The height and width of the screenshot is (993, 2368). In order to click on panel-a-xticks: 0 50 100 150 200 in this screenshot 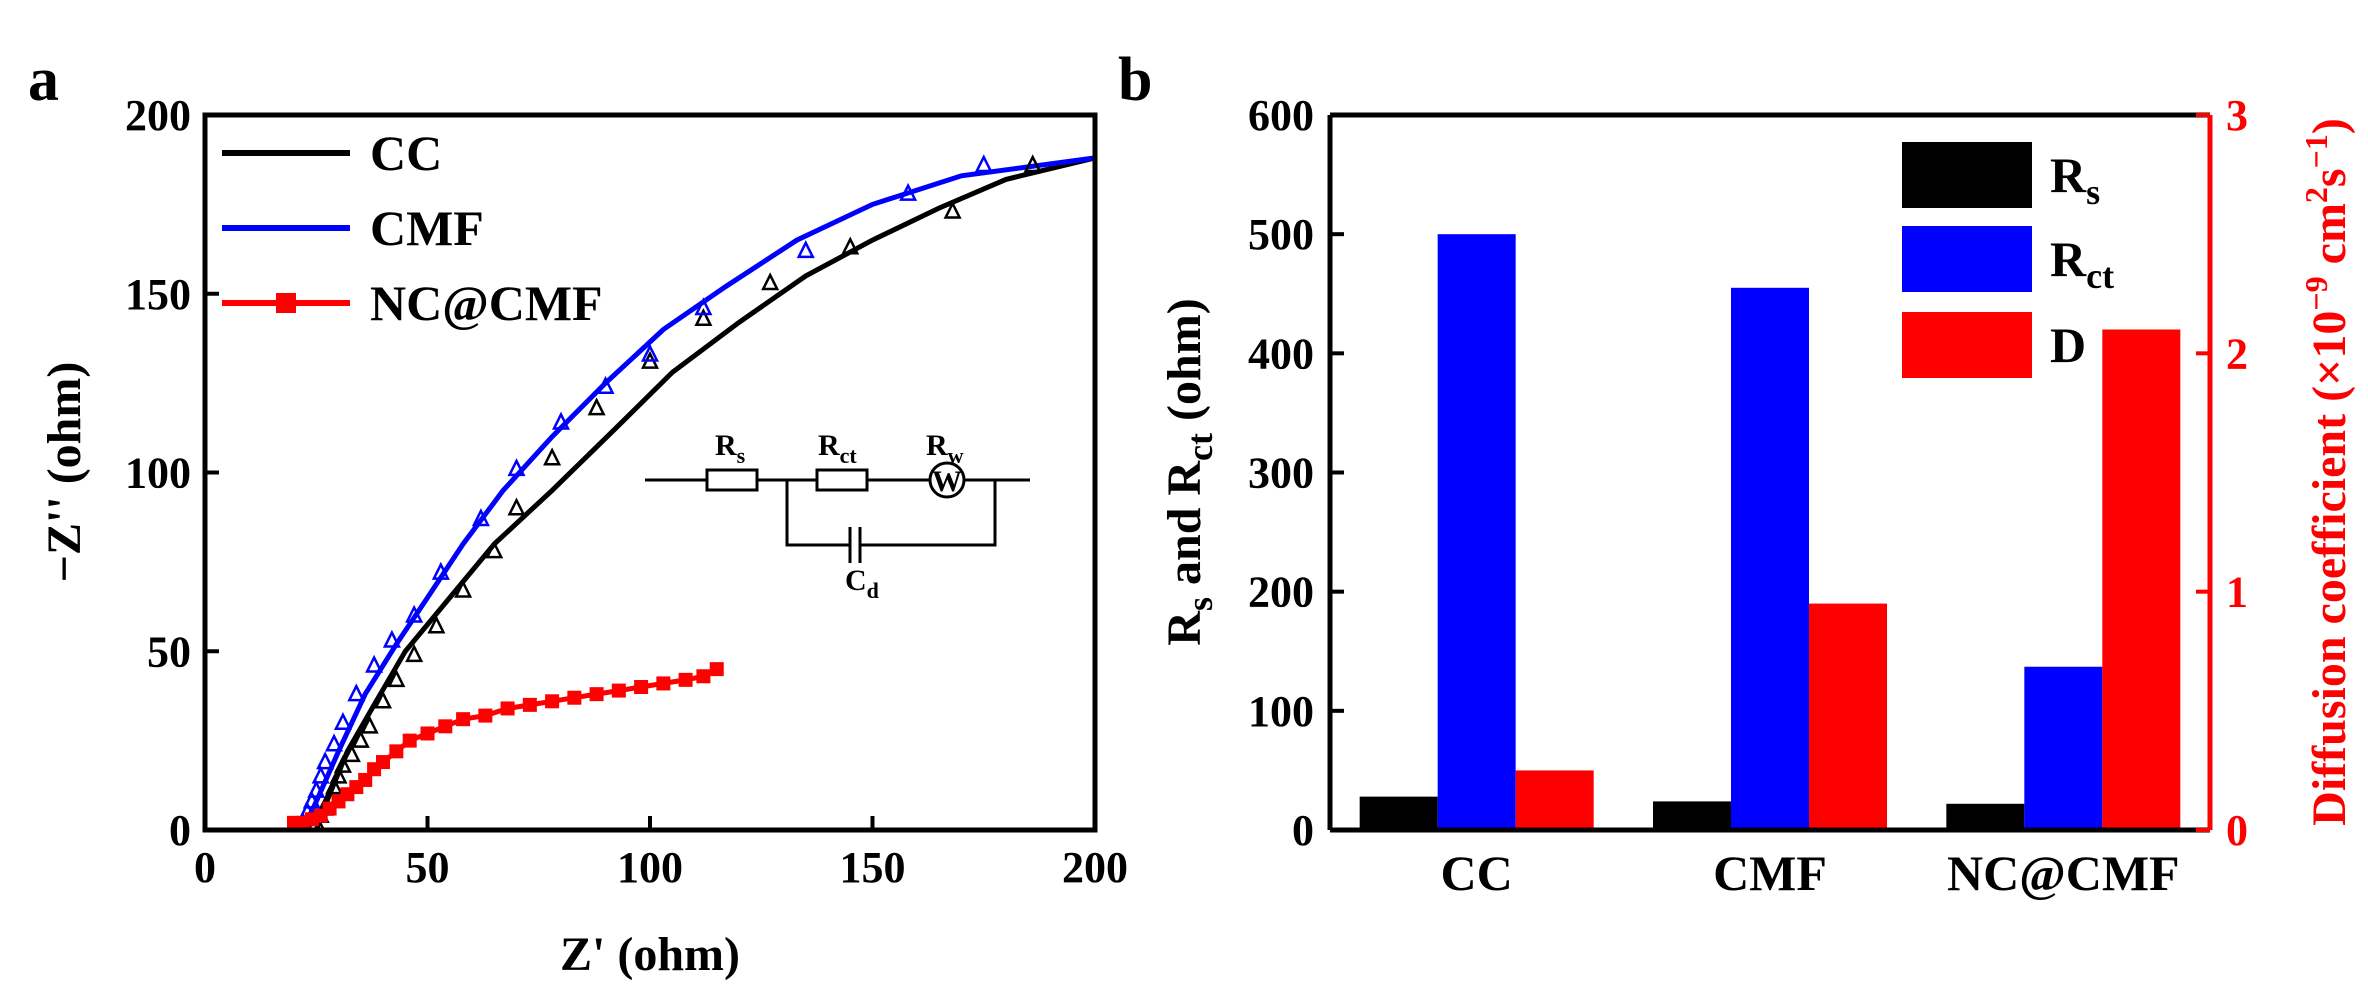, I will do `click(661, 854)`.